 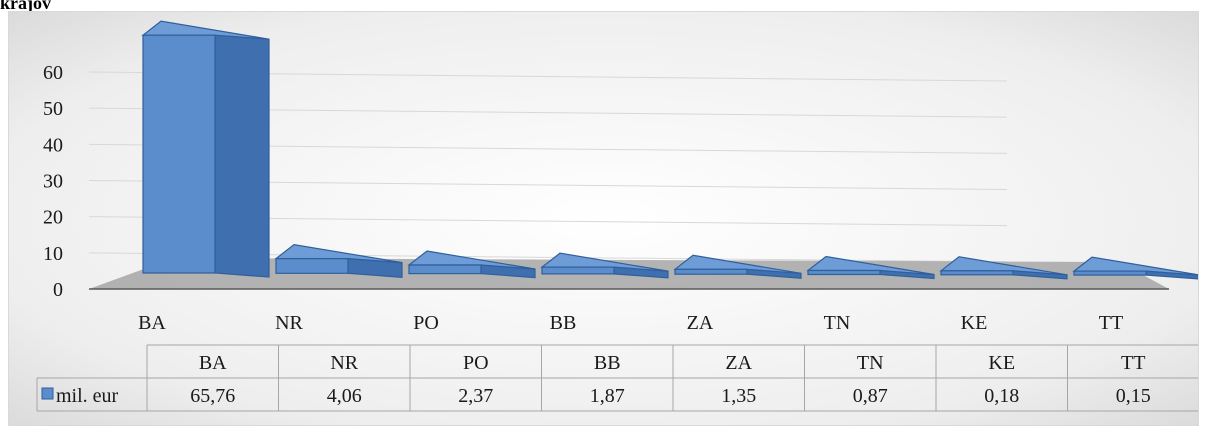 I want to click on x-category-label: ZA, so click(x=700, y=323).